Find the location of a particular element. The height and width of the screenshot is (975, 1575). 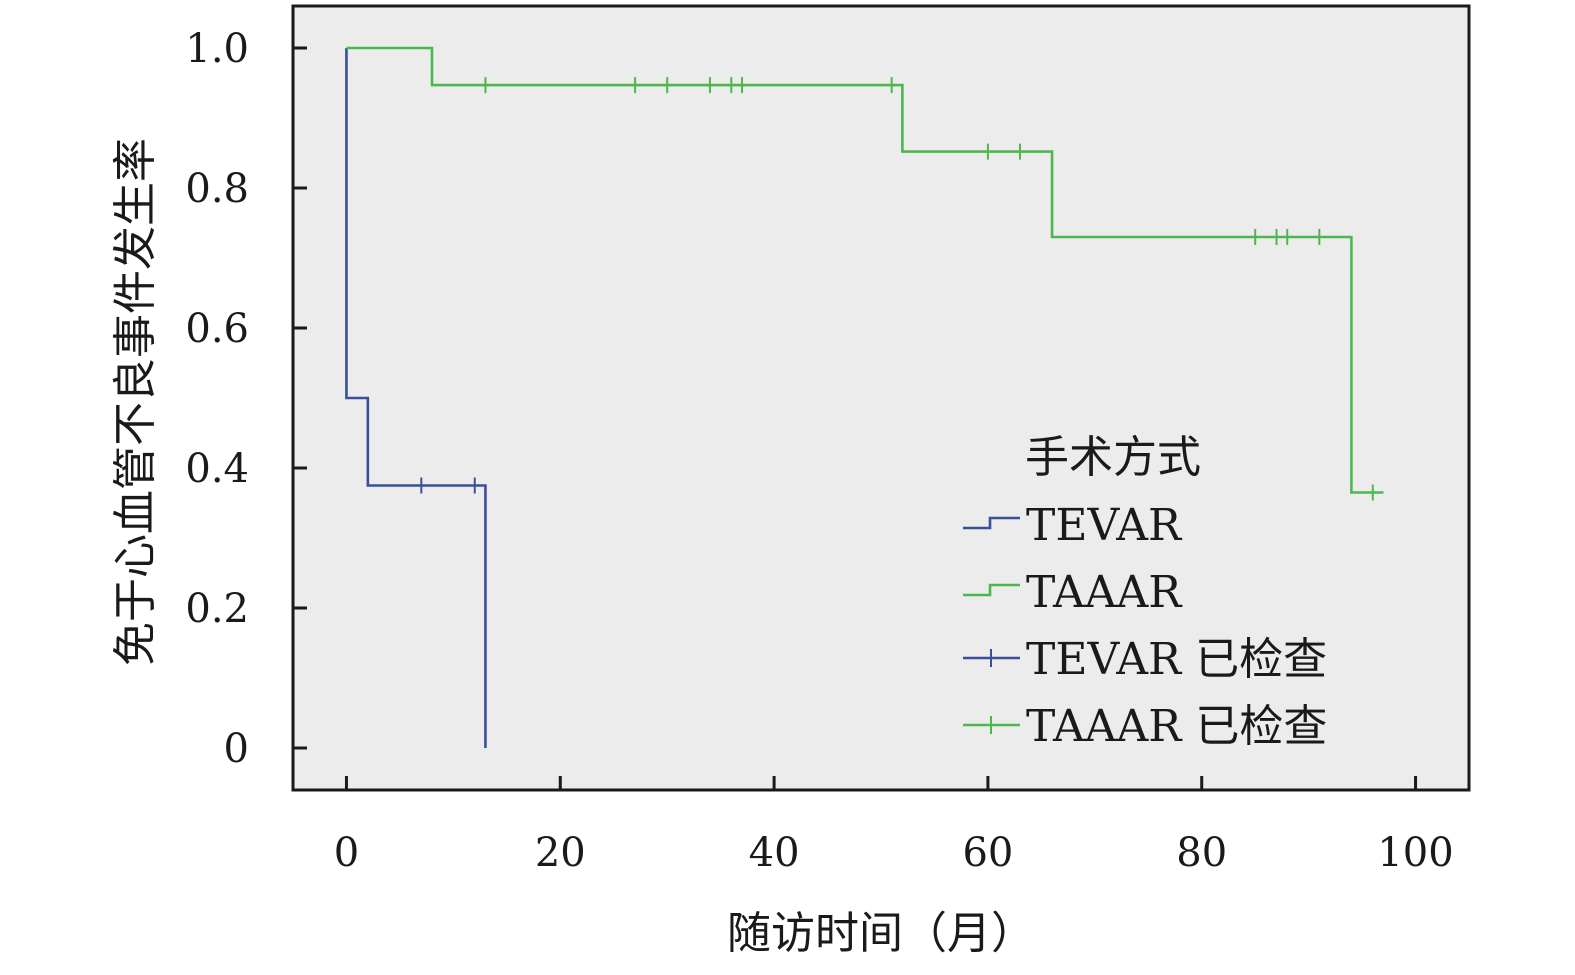

y-tick-label: 0.4 is located at coordinates (217, 469).